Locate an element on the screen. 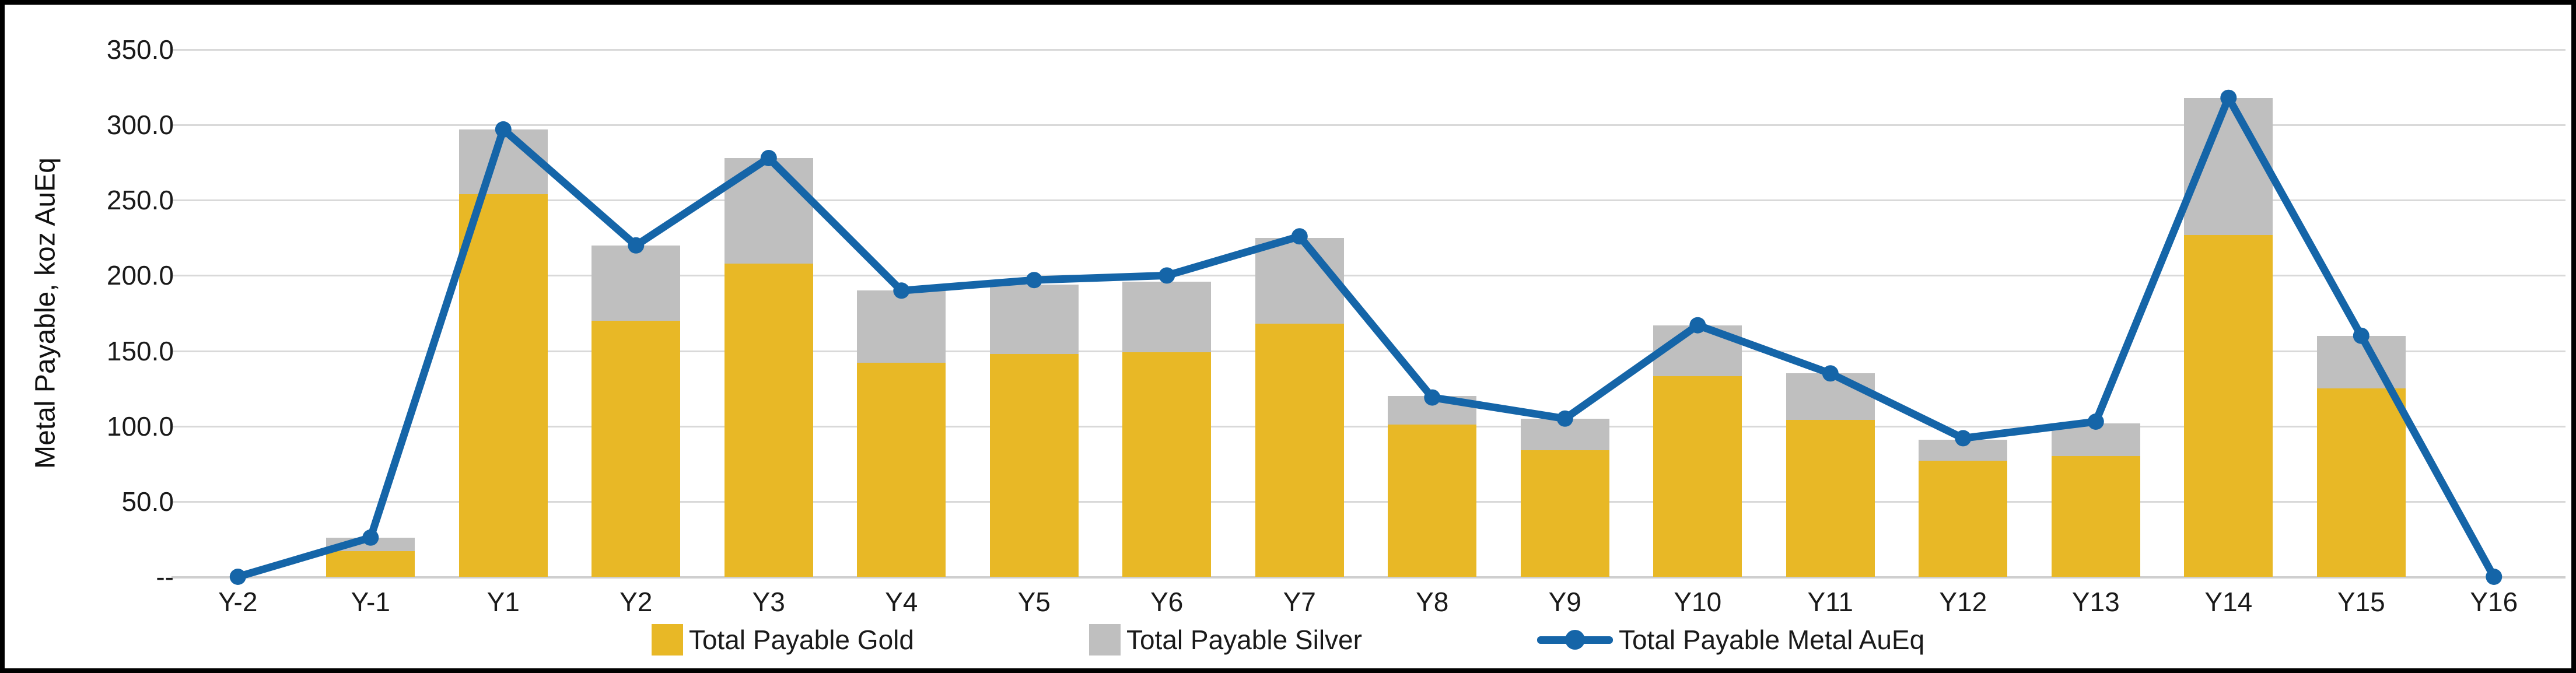 Image resolution: width=2576 pixels, height=673 pixels. x-tick-Y-2: Y-2 is located at coordinates (238, 602).